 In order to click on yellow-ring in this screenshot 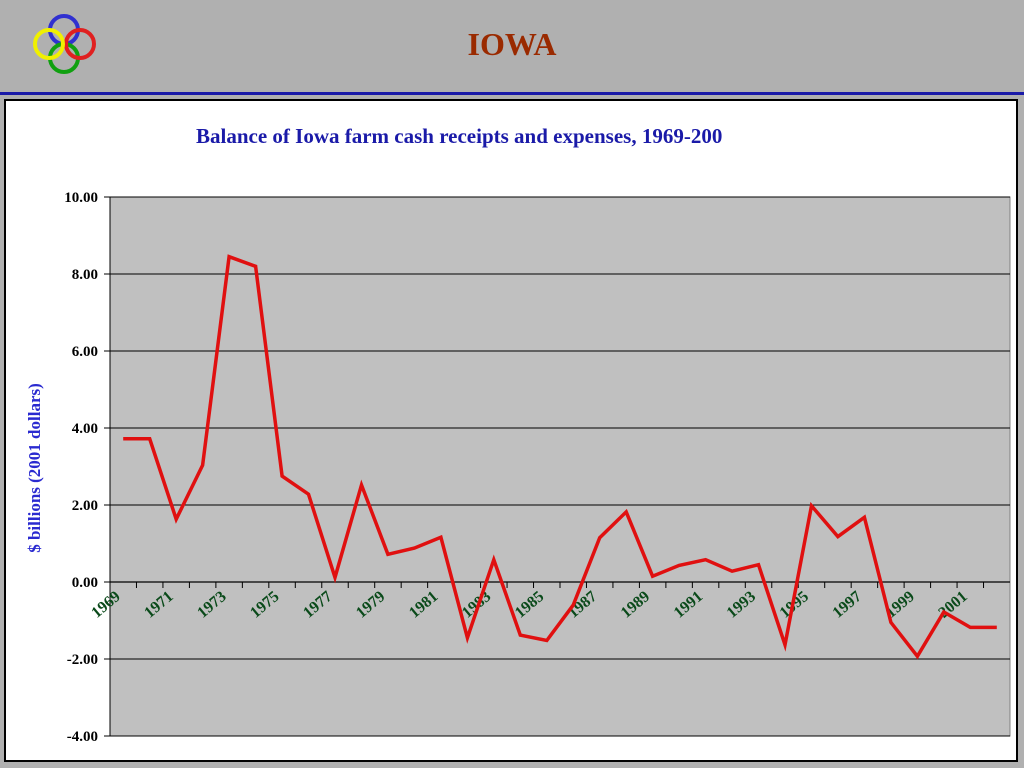, I will do `click(49, 44)`.